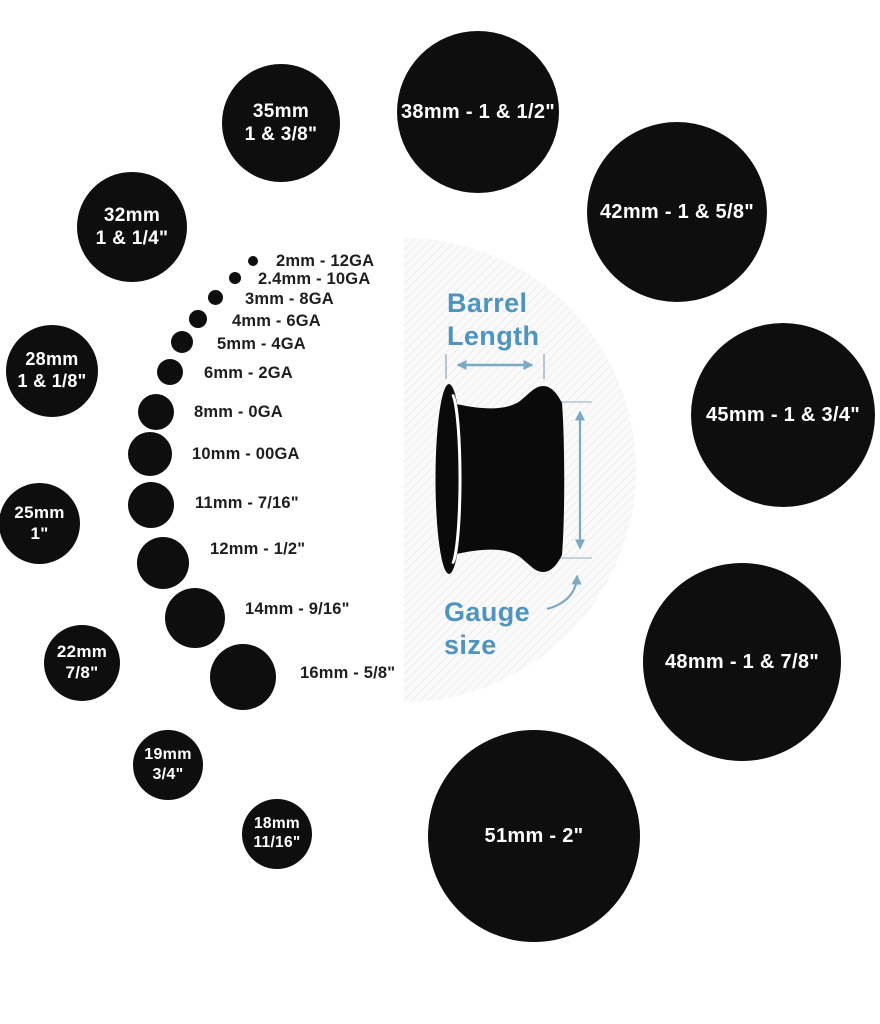  What do you see at coordinates (495, 366) in the screenshot?
I see `barrel-length-measure` at bounding box center [495, 366].